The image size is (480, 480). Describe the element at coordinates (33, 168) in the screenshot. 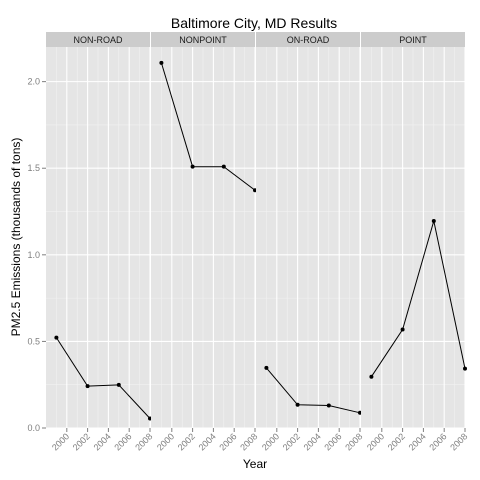

I see `y-tick-label: 1.5` at that location.